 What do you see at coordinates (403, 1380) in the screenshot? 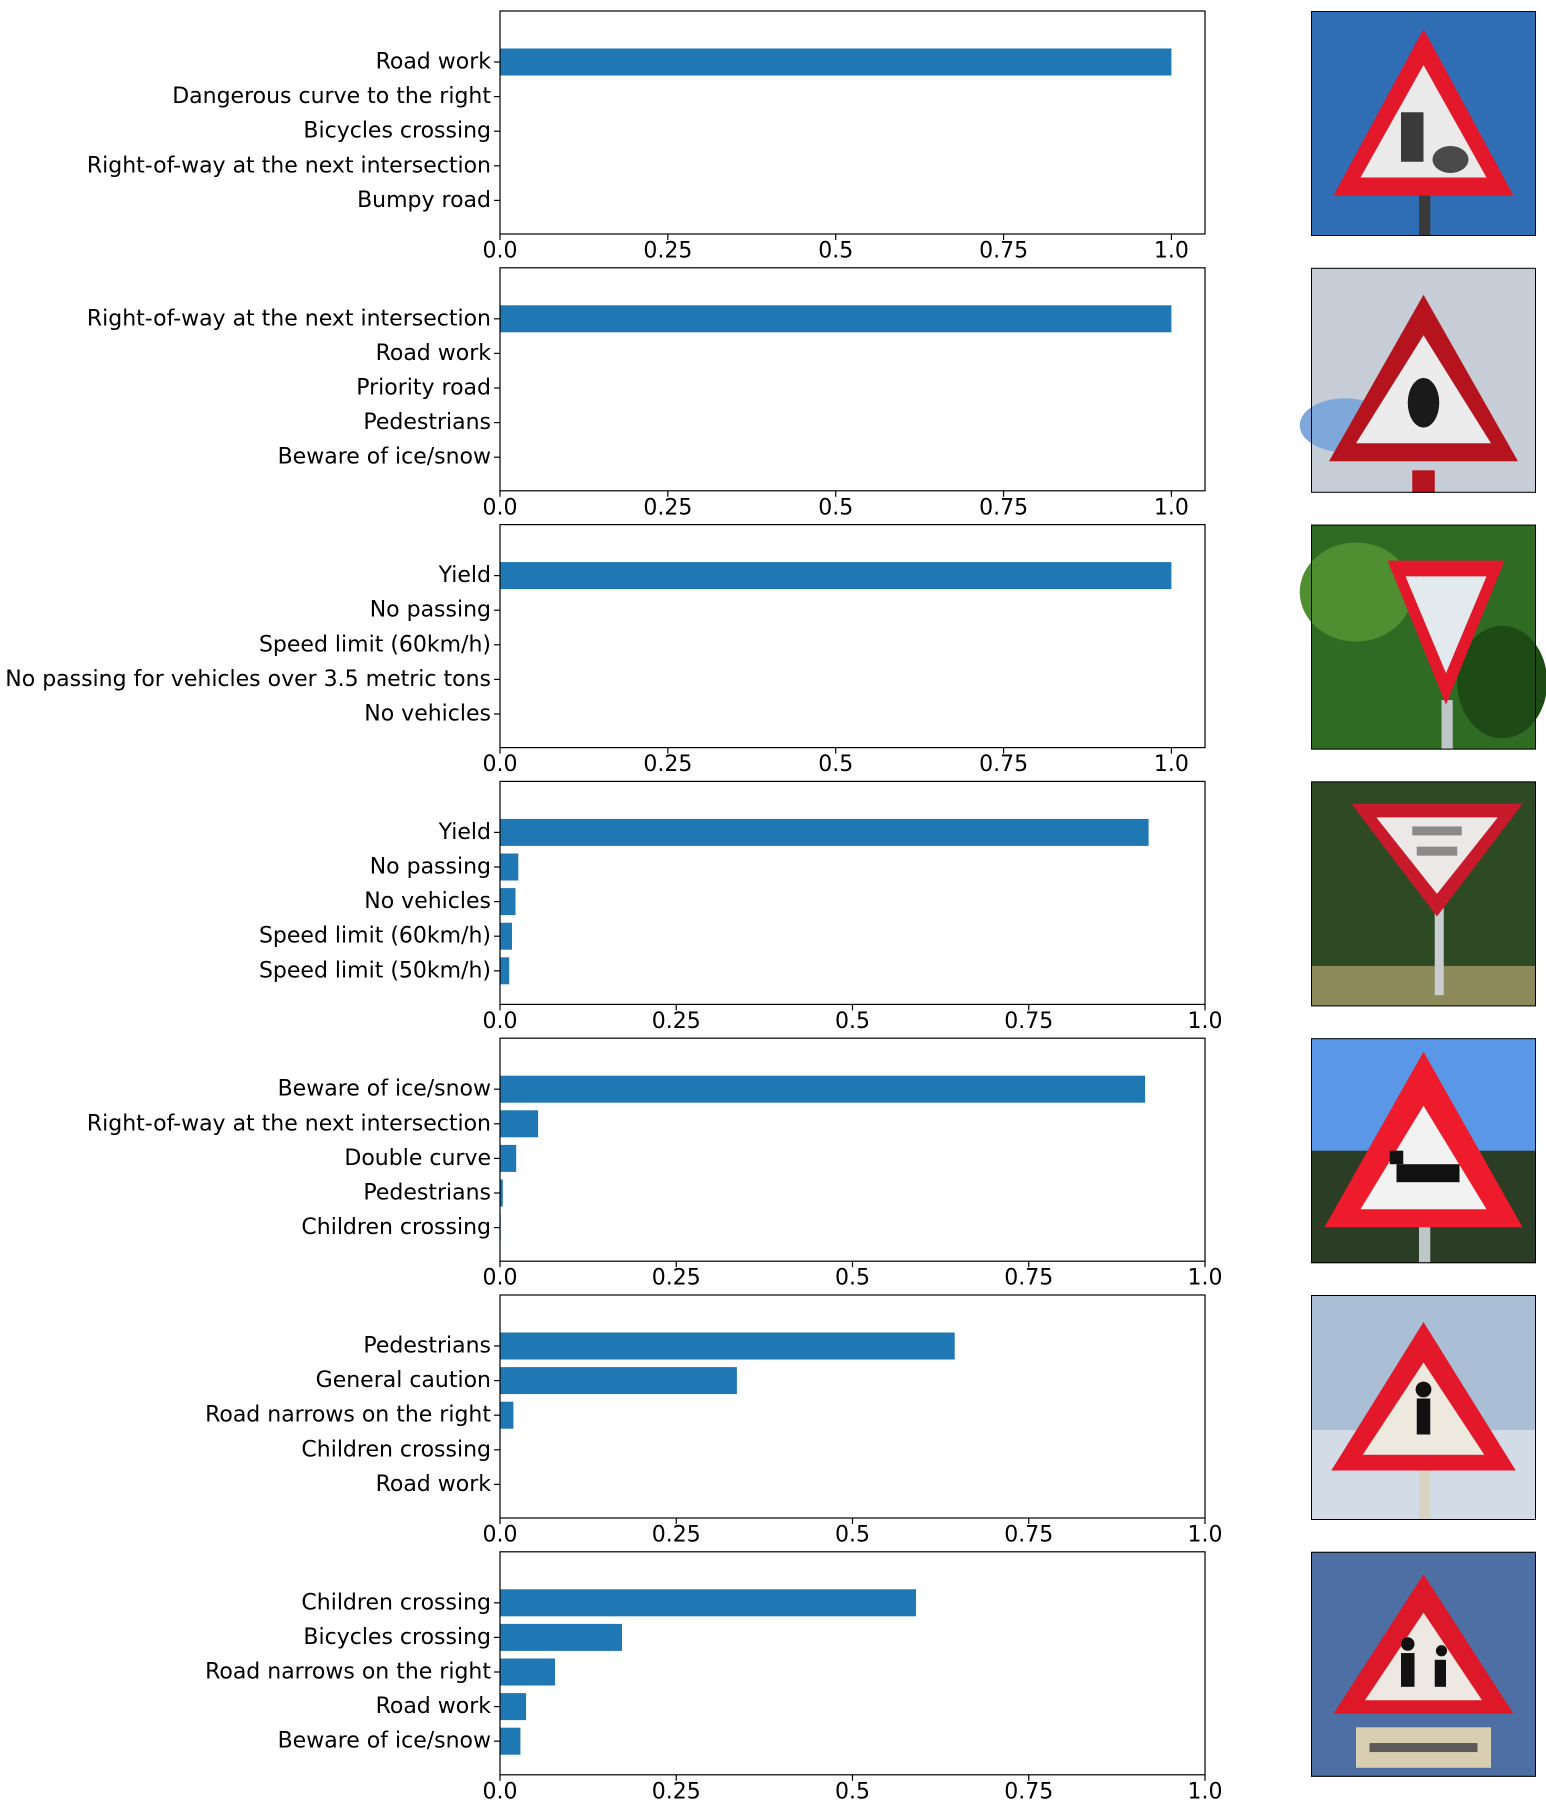
I see `category-label: General caution` at bounding box center [403, 1380].